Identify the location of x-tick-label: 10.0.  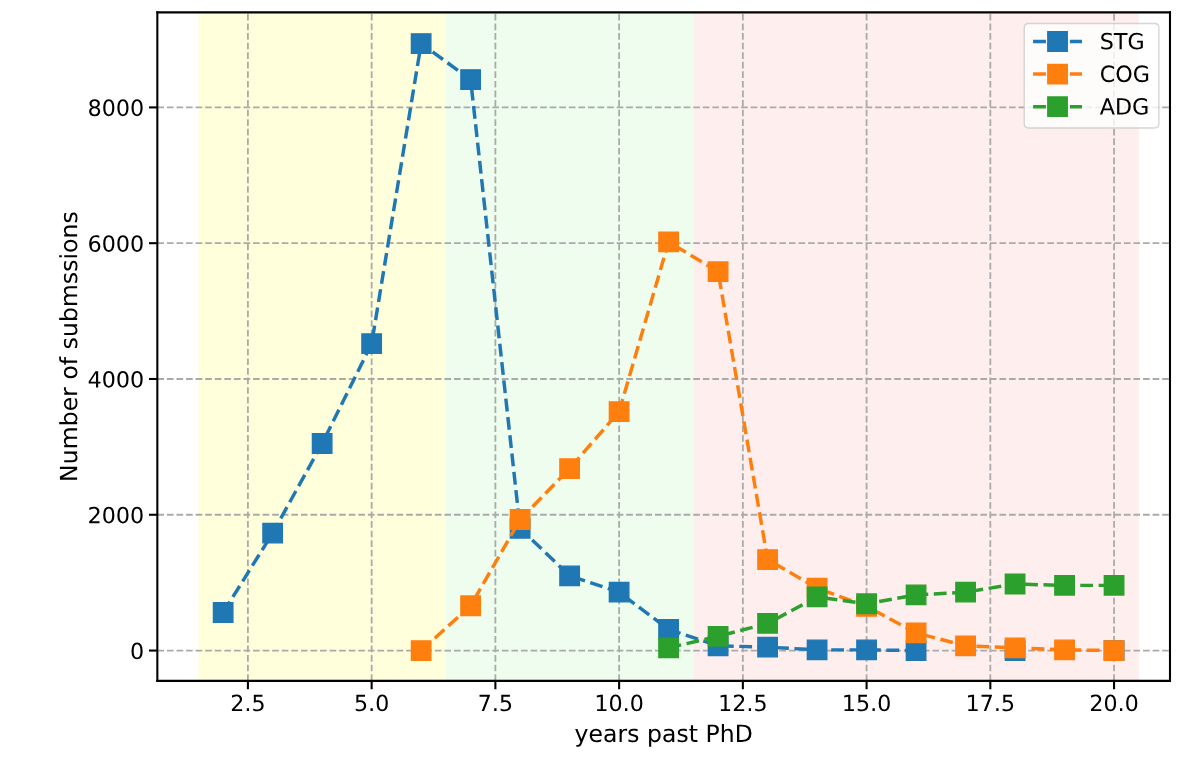
(619, 703).